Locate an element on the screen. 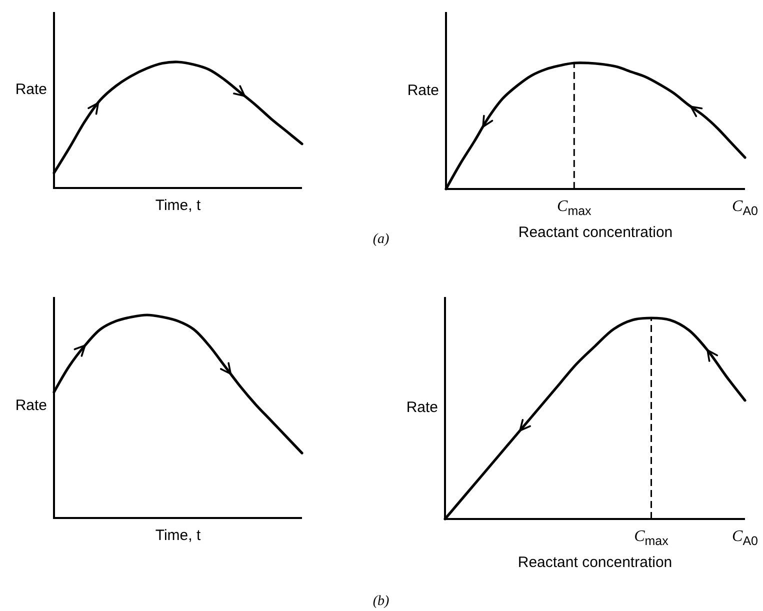  text: (a) is located at coordinates (381, 239).